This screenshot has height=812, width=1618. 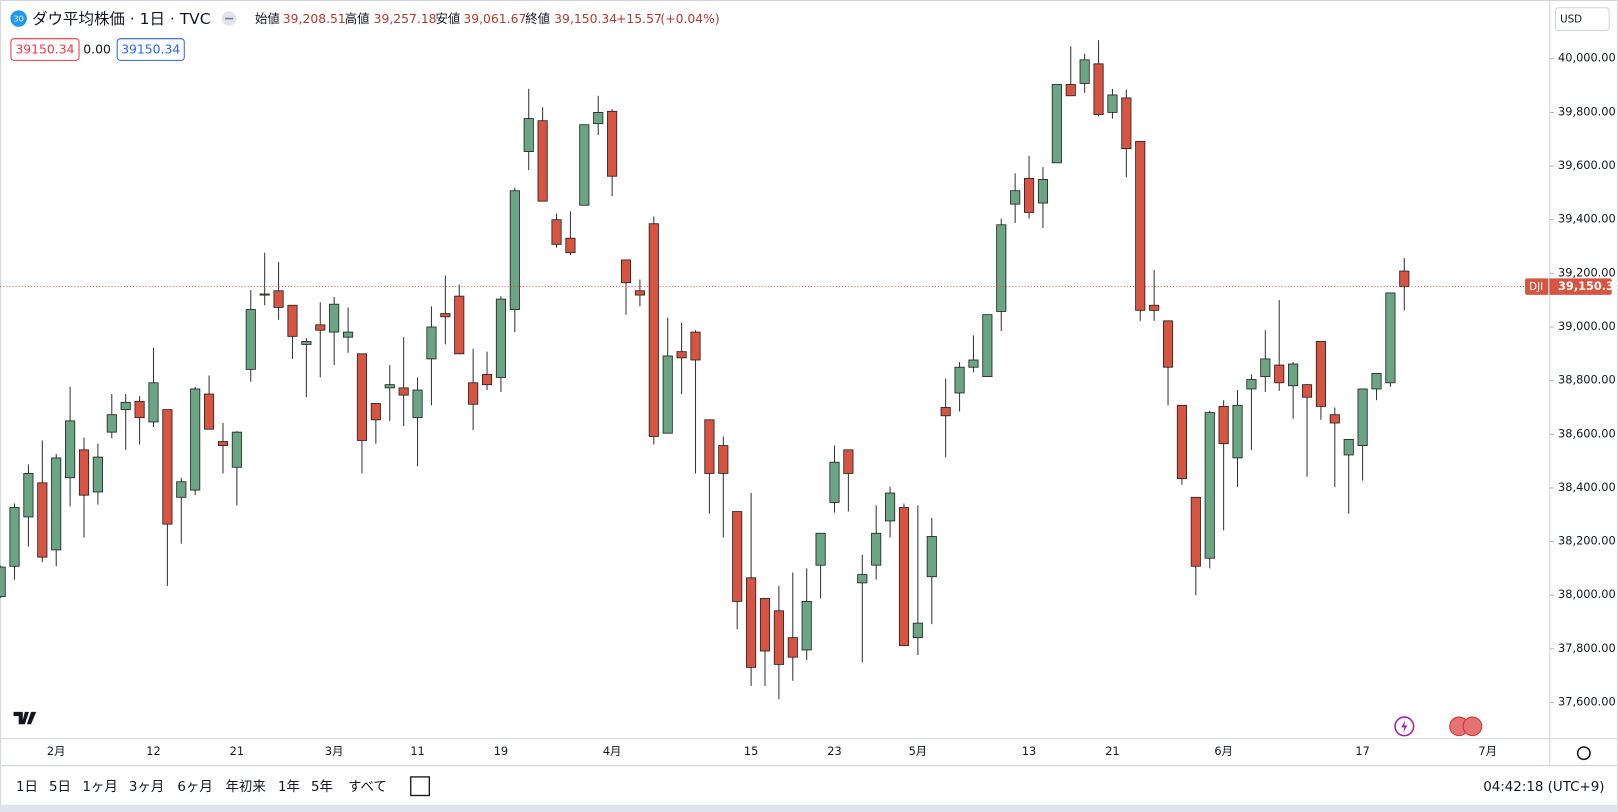 What do you see at coordinates (314, 19) in the screenshot?
I see `legend-value: 39,208.51` at bounding box center [314, 19].